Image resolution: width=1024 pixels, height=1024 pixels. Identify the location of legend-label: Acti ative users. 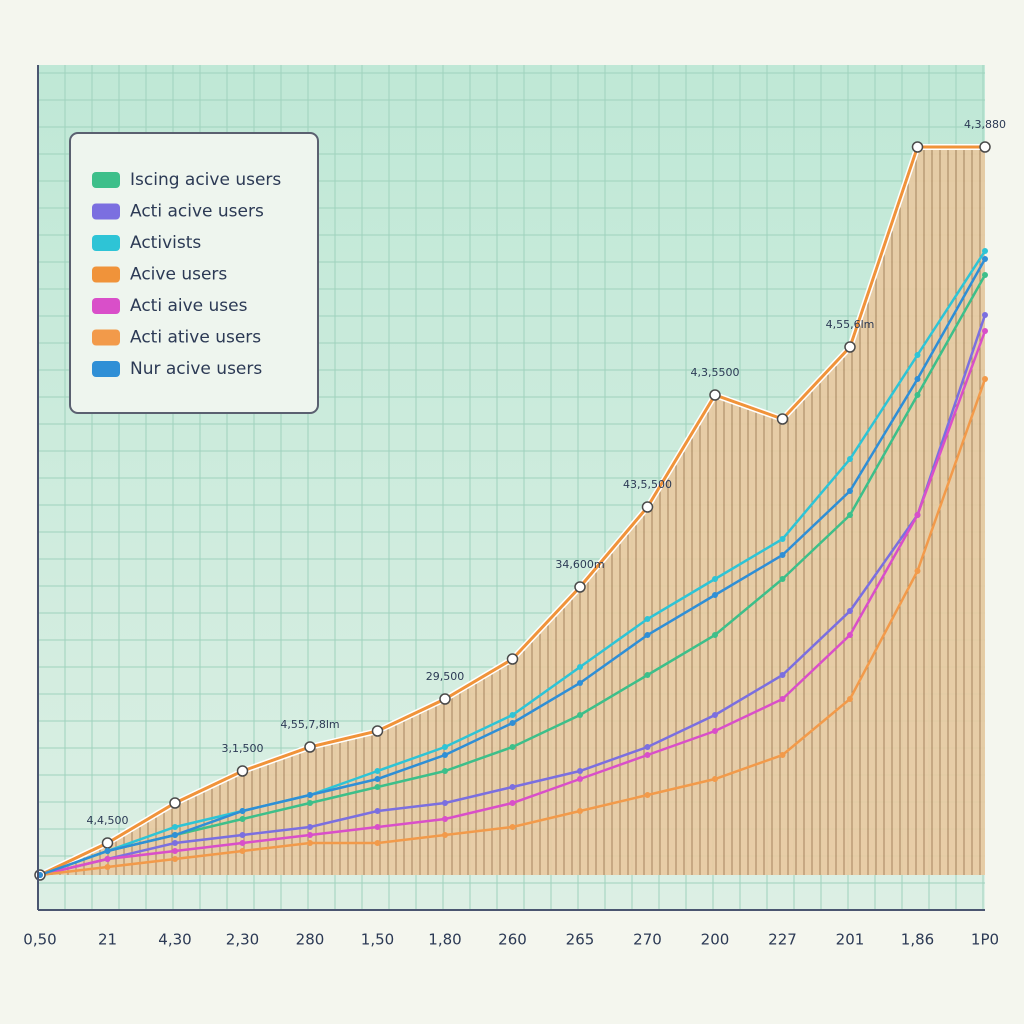
(195, 338).